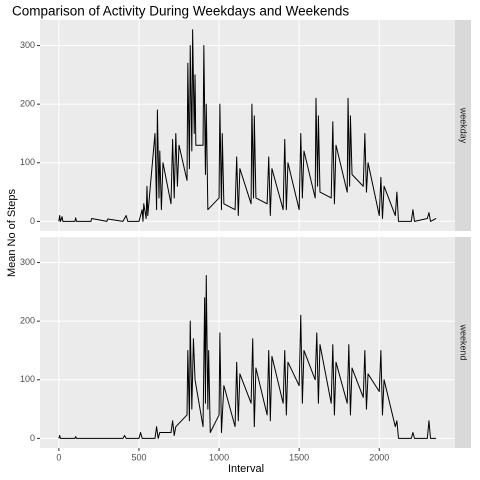  I want to click on strip-label: weekend, so click(464, 341).